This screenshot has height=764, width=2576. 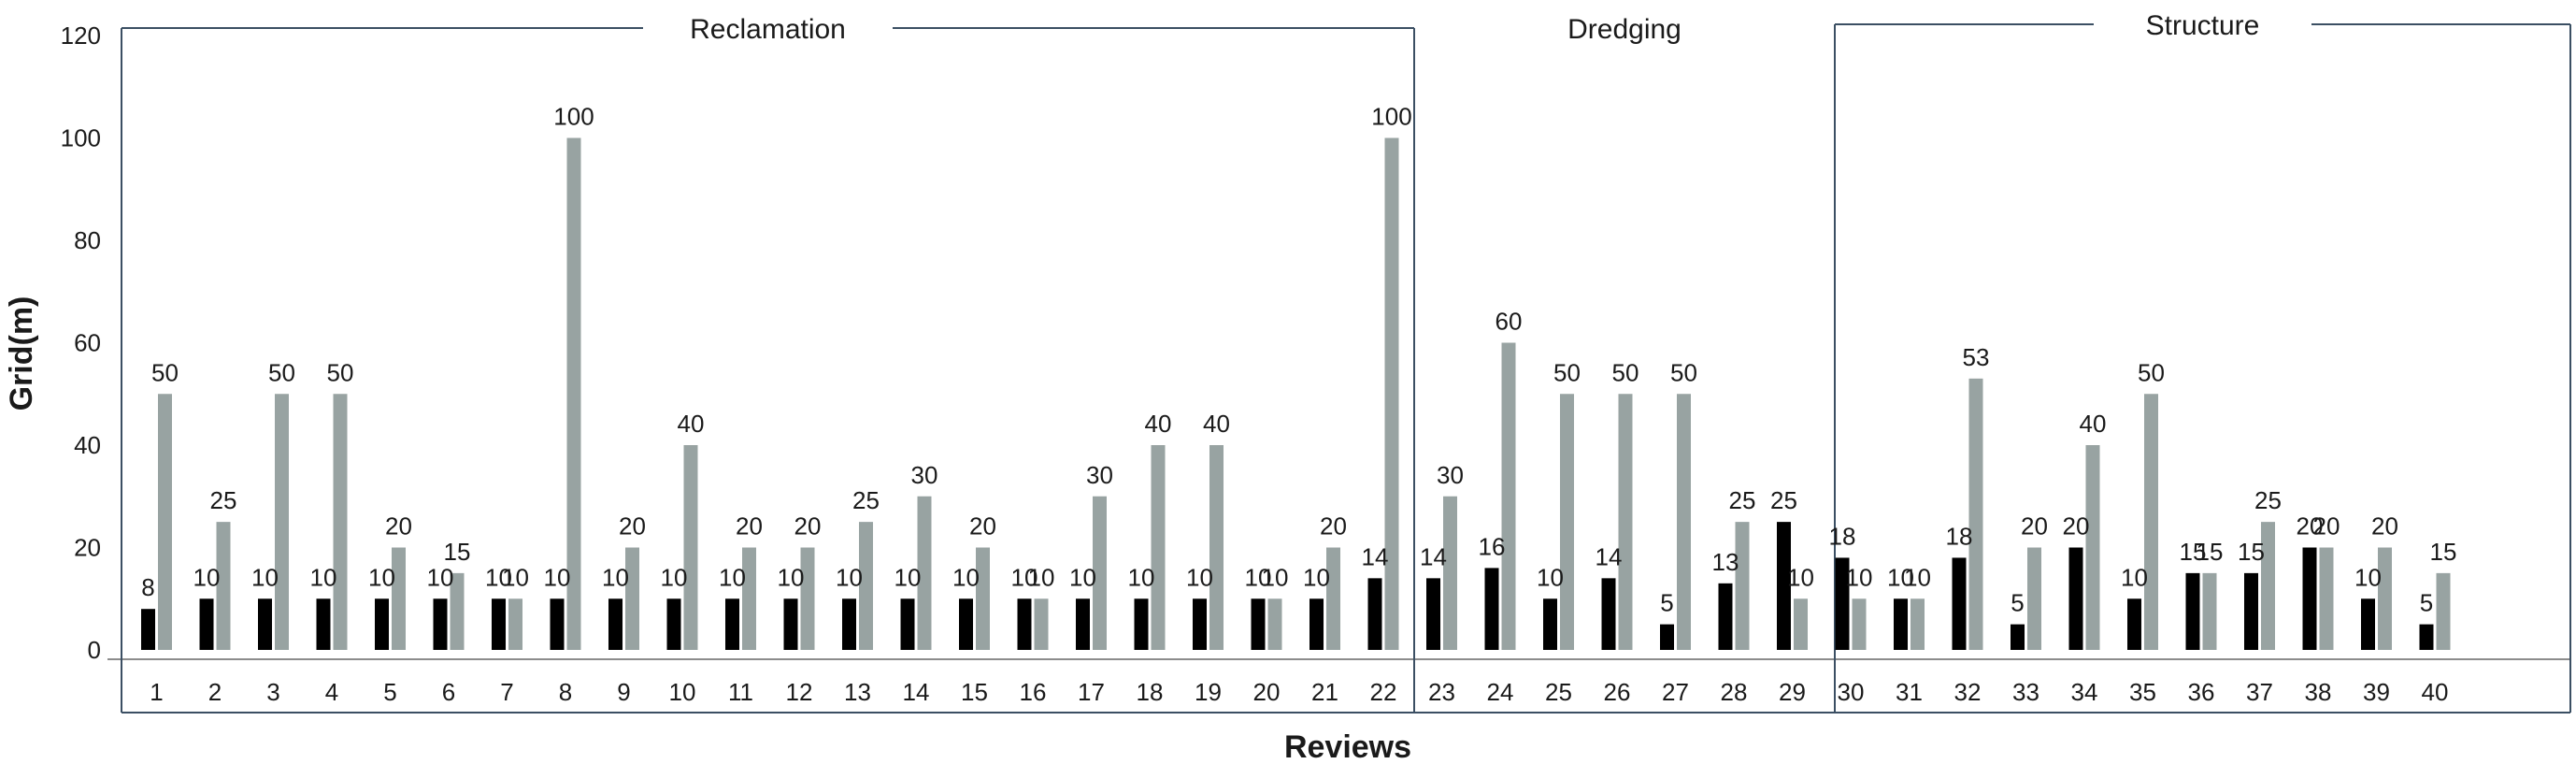 What do you see at coordinates (2203, 26) in the screenshot?
I see `group-label-structure: Structure` at bounding box center [2203, 26].